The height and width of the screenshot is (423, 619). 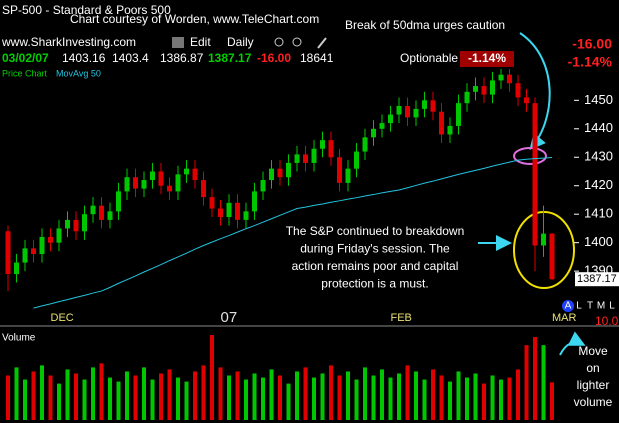 I want to click on x-tick-label: 07, so click(x=229, y=317).